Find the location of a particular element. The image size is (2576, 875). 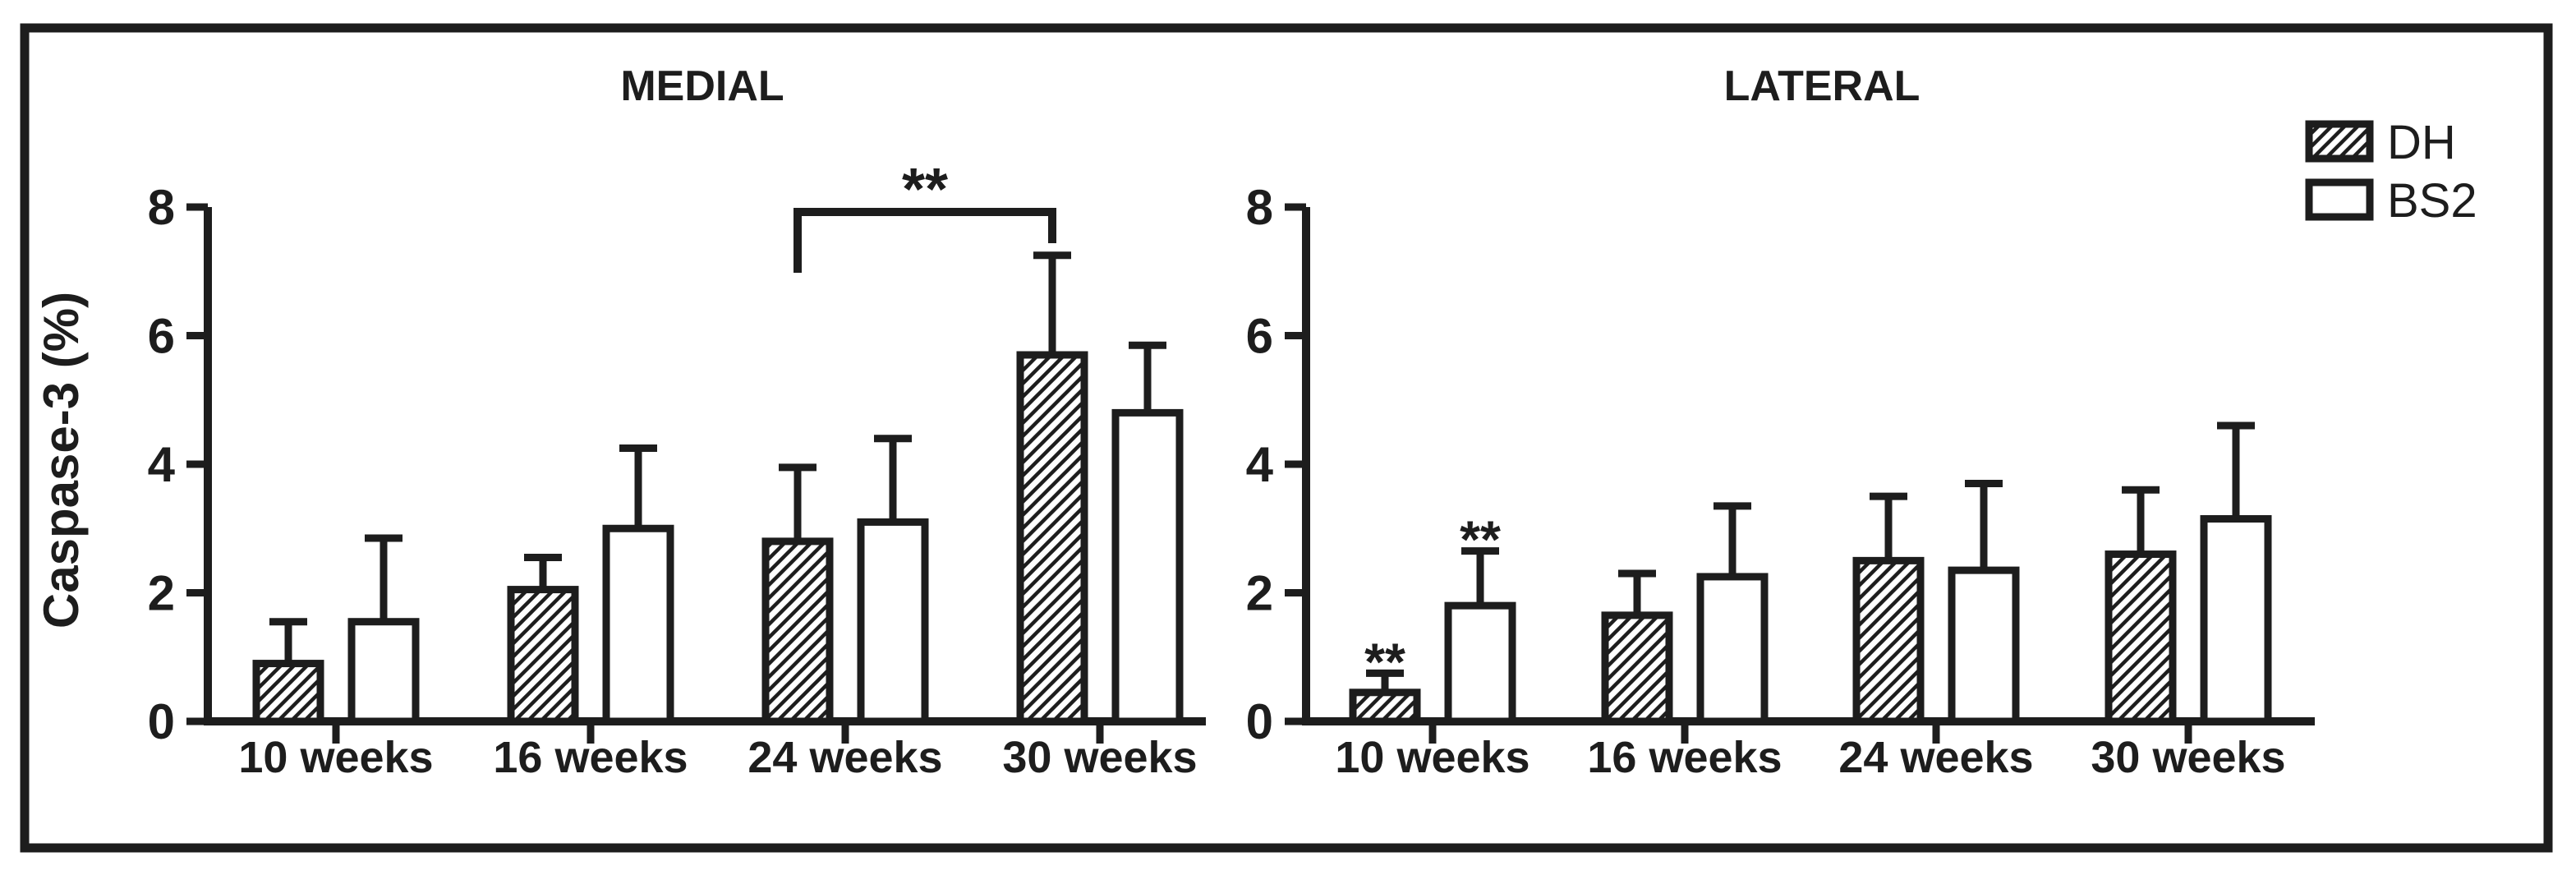

error-bar-medial-bs2-16-weeks is located at coordinates (638, 486).